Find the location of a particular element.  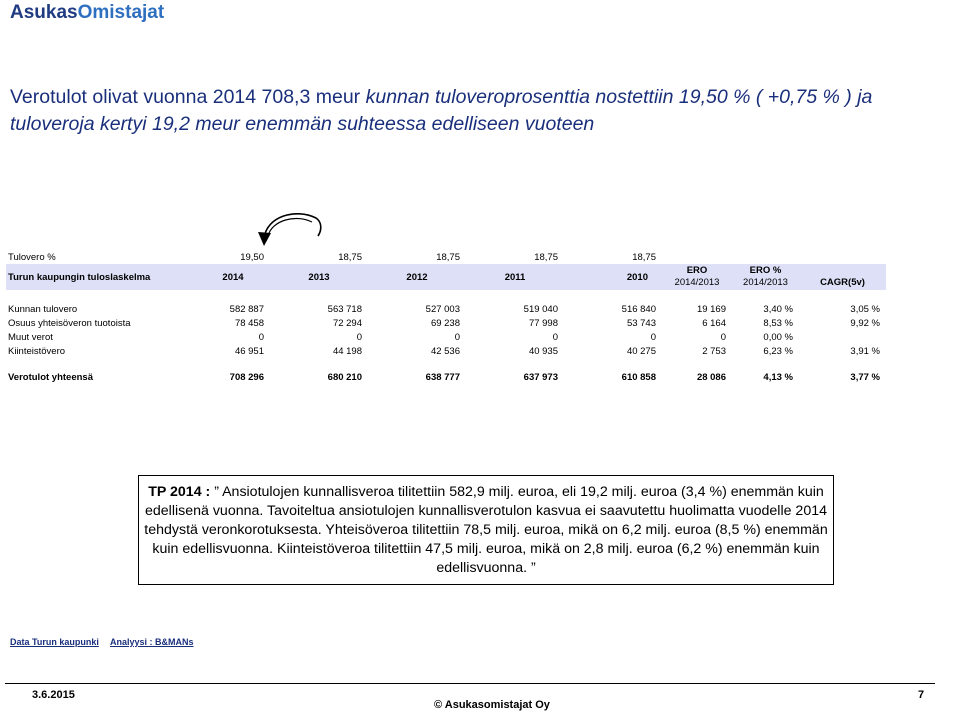

year-header: 2013 is located at coordinates (319, 277).